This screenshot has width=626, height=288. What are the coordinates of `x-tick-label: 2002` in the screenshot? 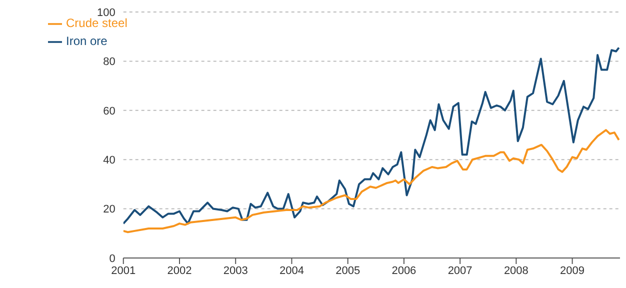 It's located at (179, 270).